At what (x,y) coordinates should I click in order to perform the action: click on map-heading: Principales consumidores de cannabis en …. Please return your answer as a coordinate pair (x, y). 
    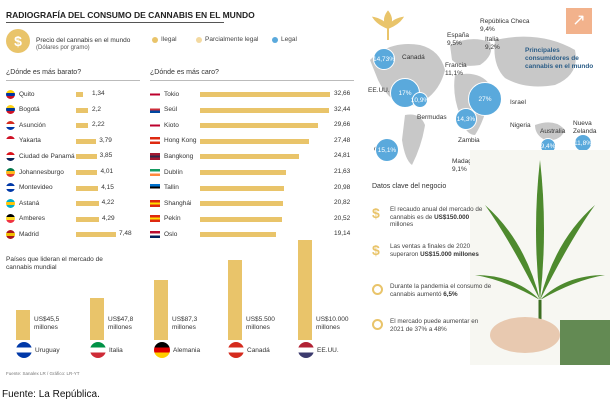
    Looking at the image, I should click on (559, 58).